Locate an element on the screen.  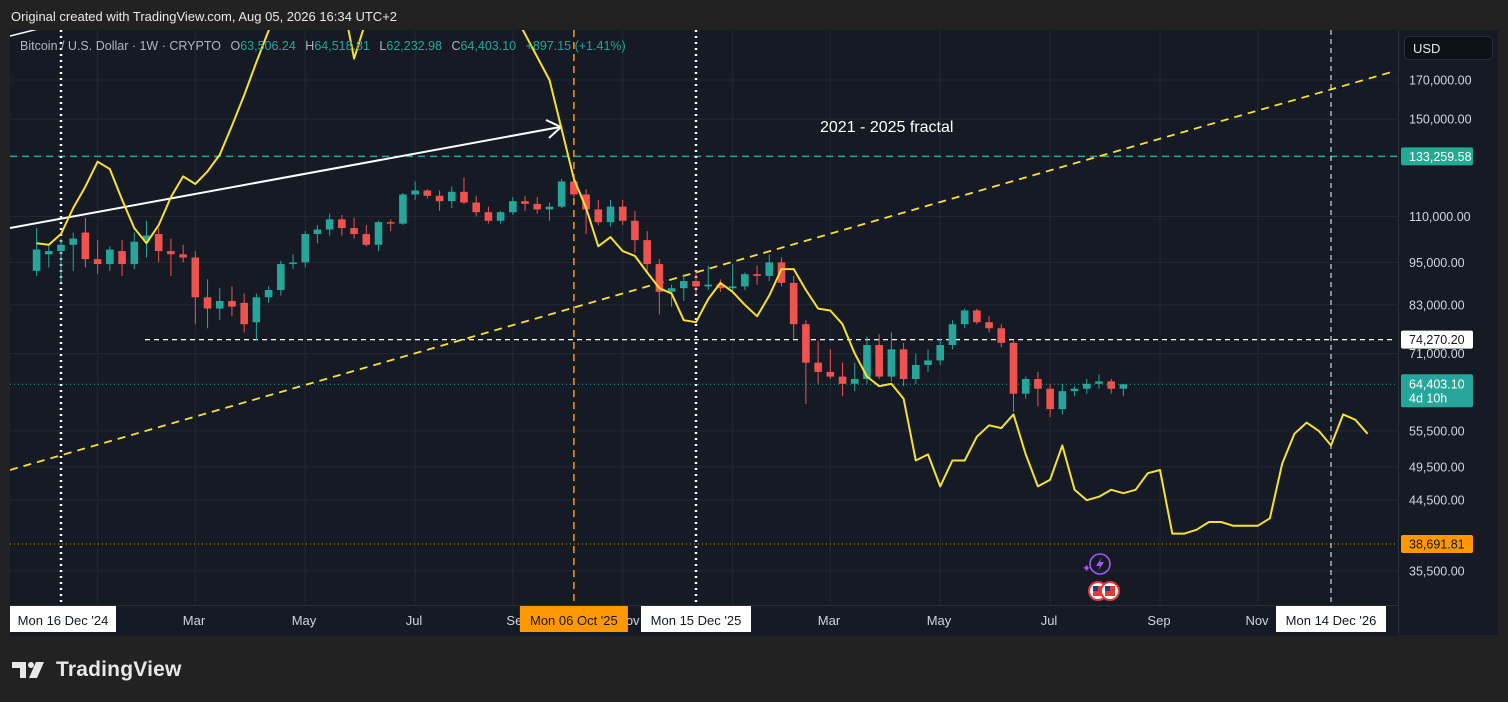
time-tick-label: Nov is located at coordinates (1257, 620).